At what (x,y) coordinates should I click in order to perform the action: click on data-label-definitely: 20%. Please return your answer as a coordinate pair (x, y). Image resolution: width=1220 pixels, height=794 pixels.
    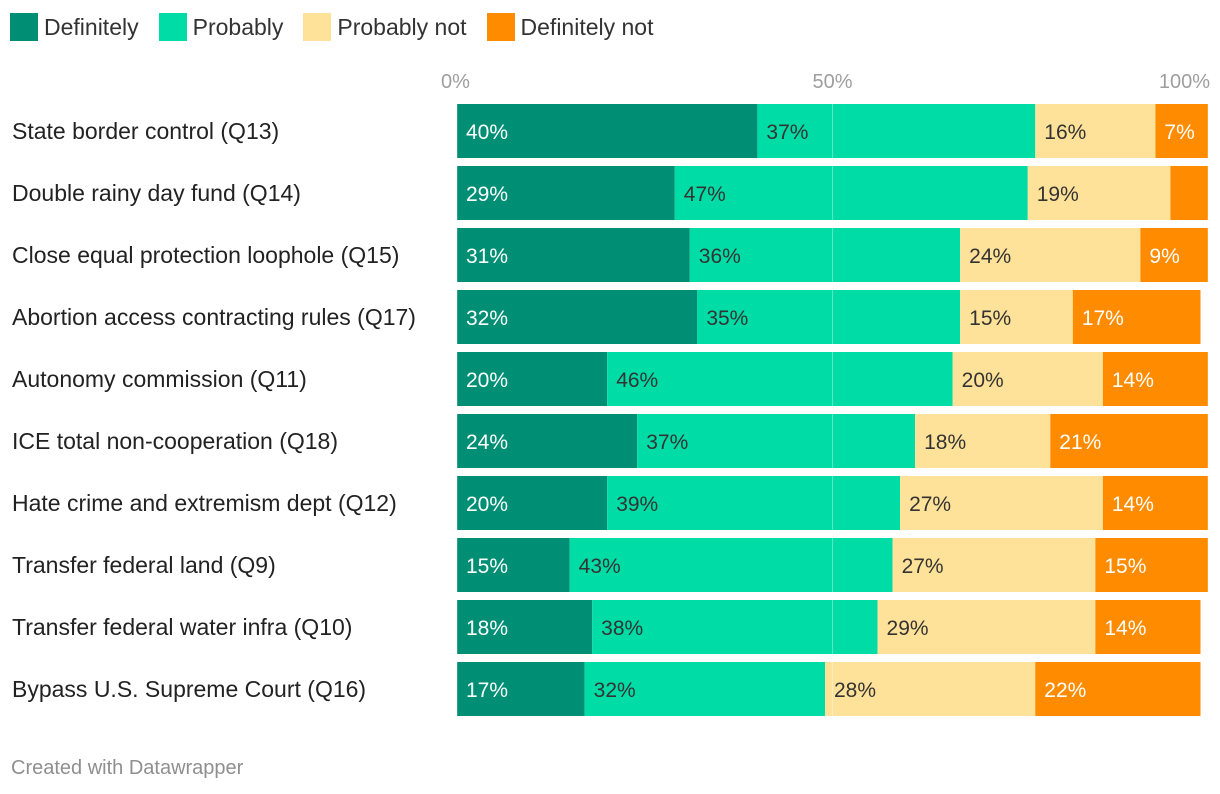
    Looking at the image, I should click on (487, 380).